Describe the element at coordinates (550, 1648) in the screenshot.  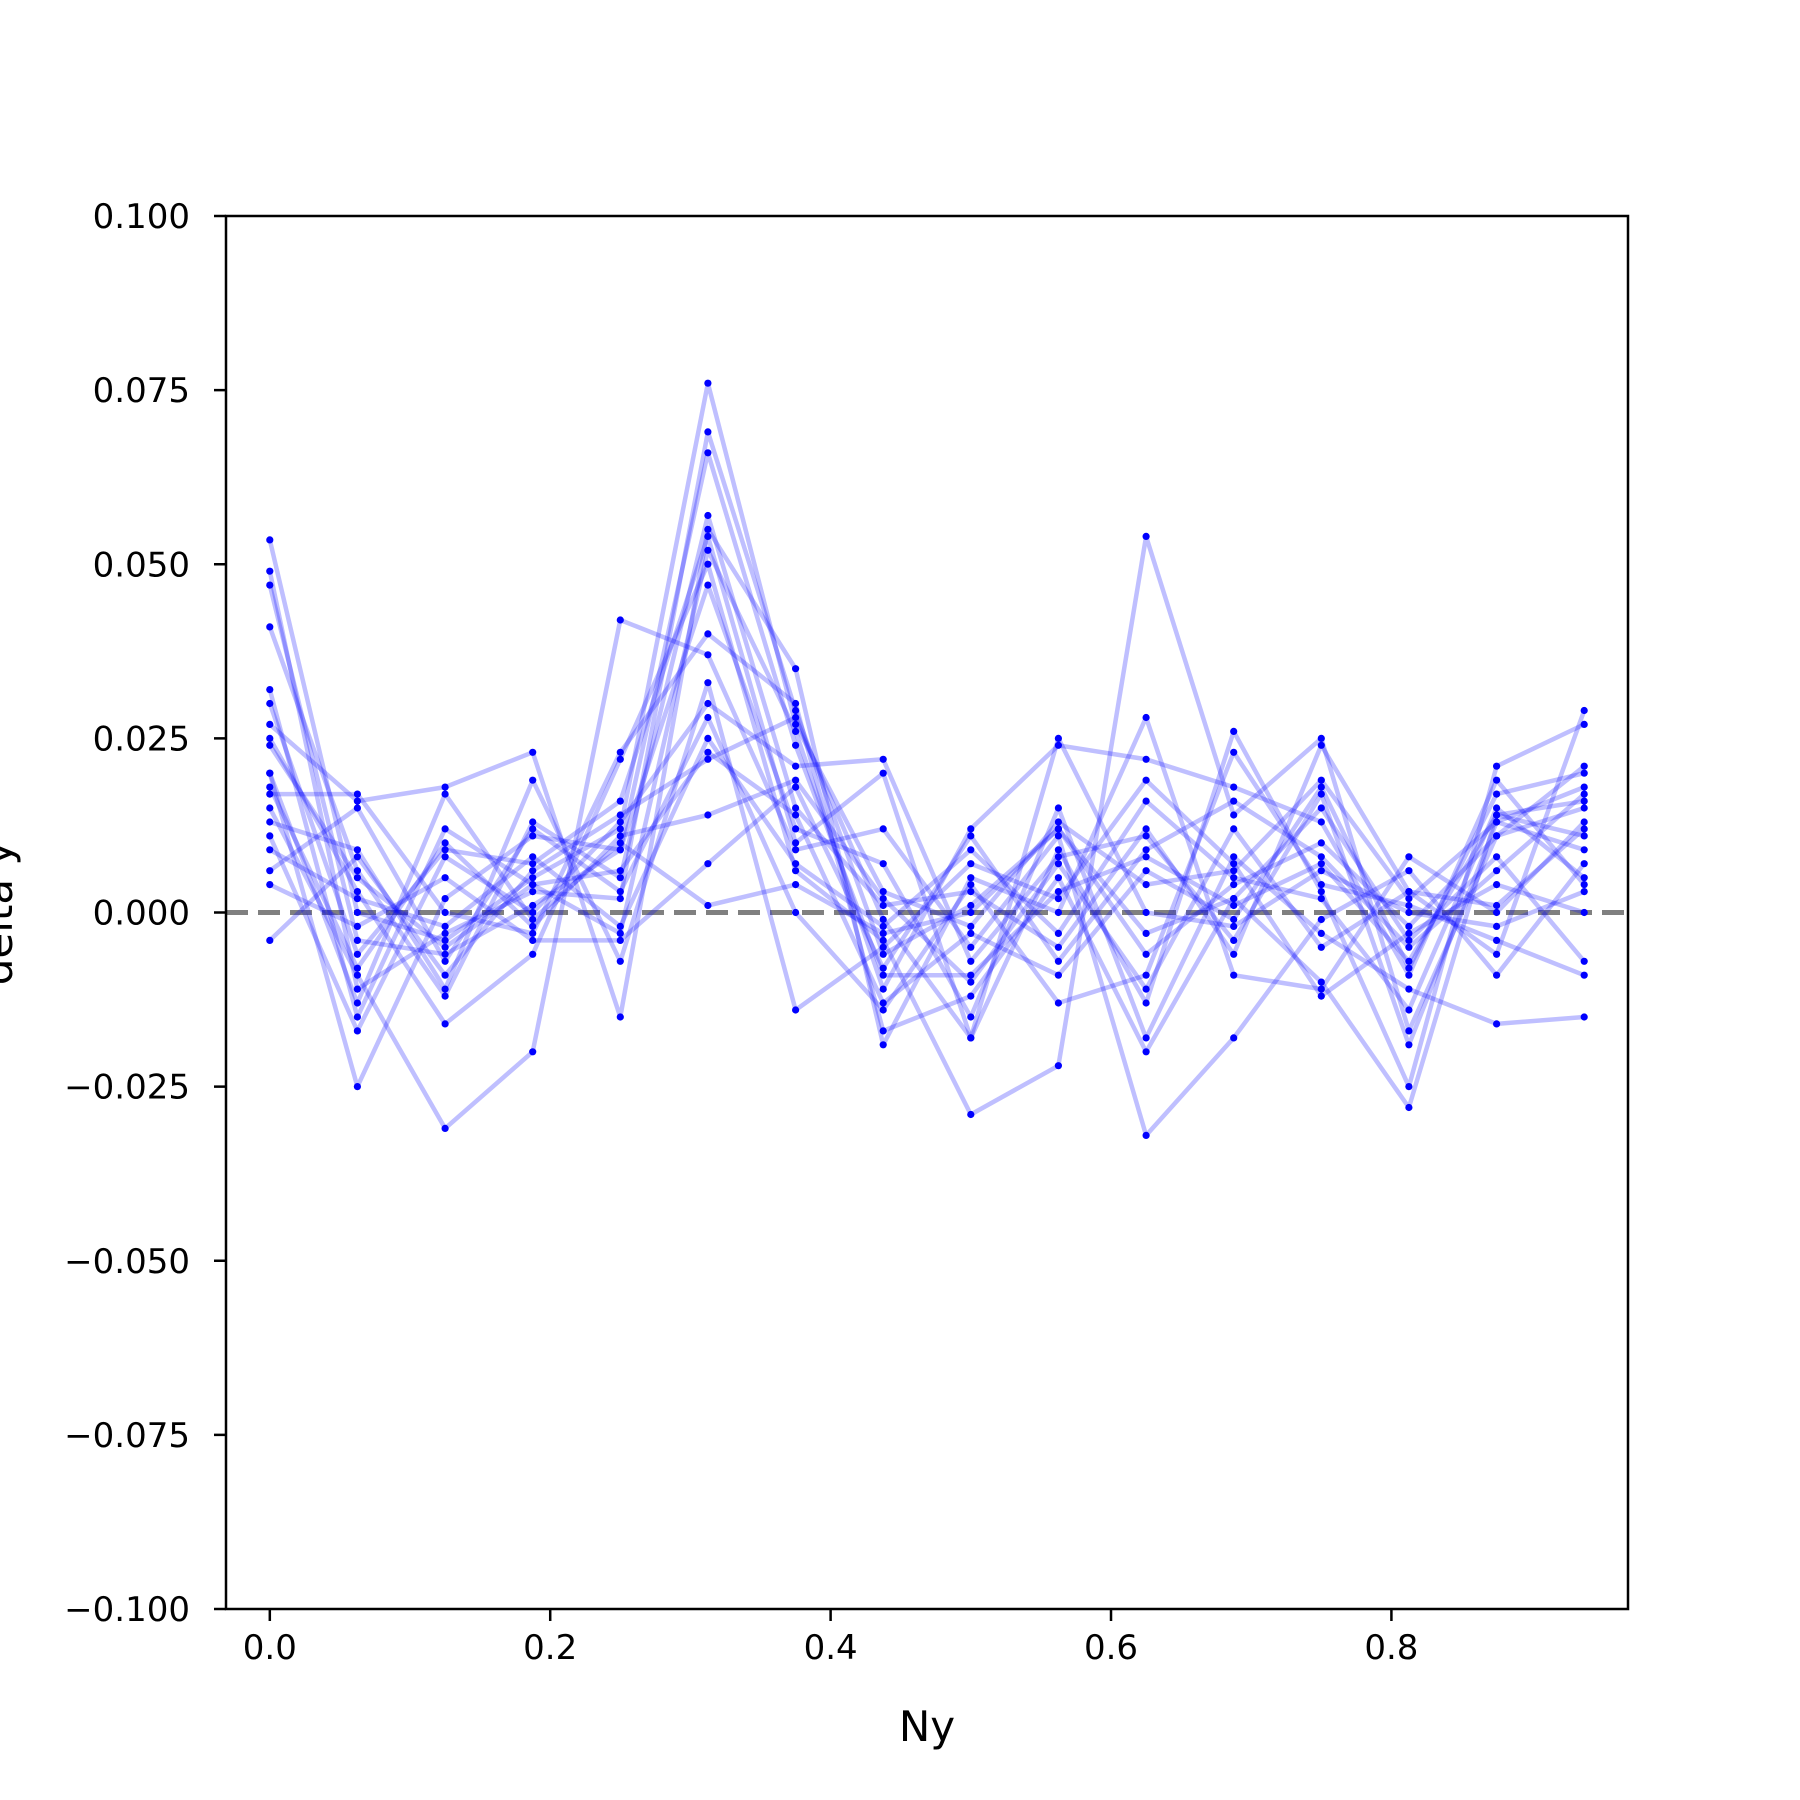
I see `x-tick-label-2: 0.2` at that location.